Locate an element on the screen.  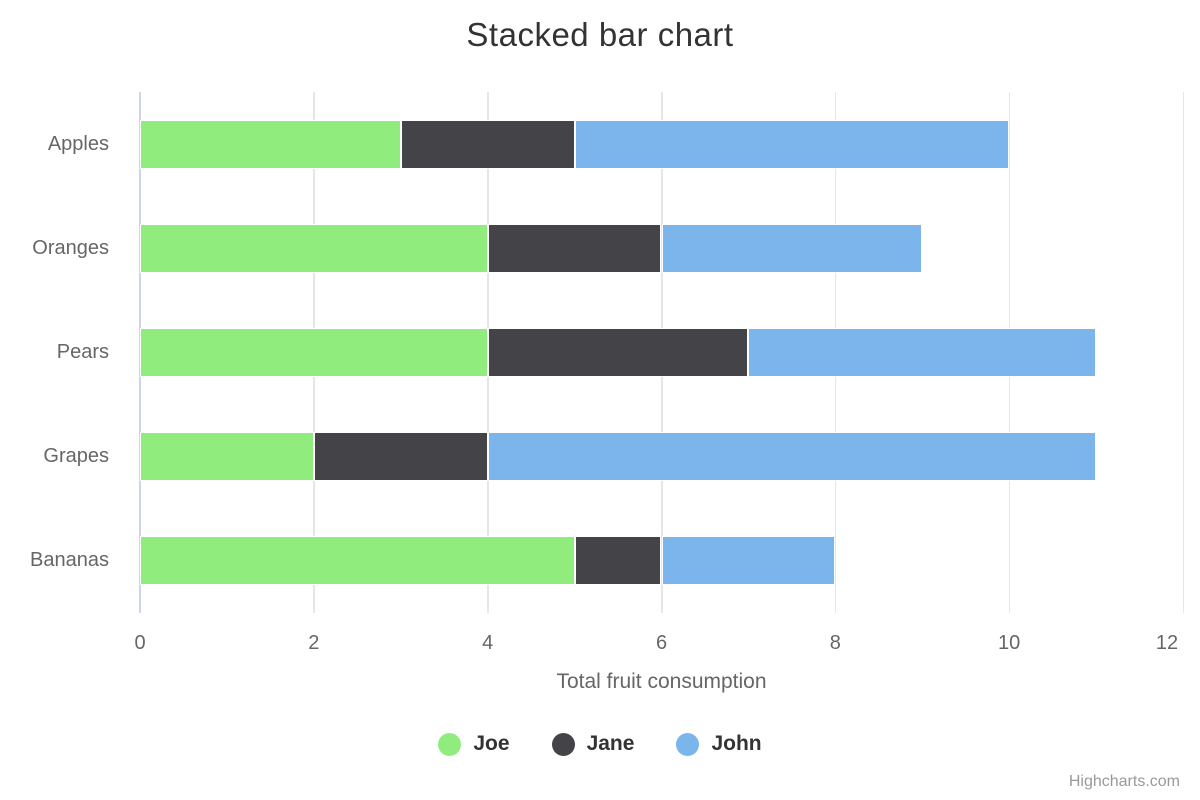
bar-segment-john-bananas is located at coordinates (748, 561).